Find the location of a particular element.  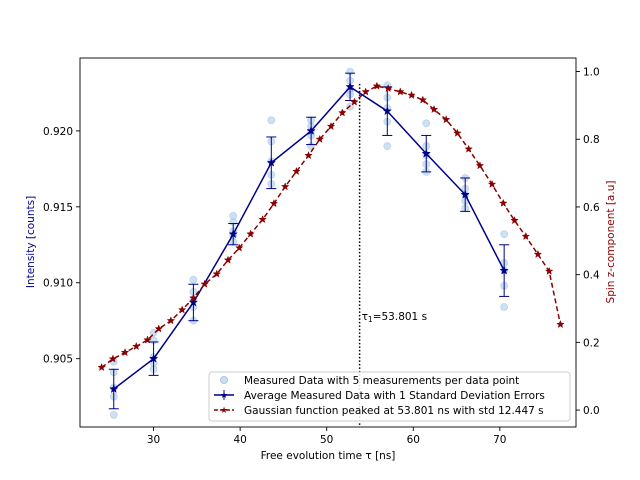

legend-marker-measured is located at coordinates (224, 380).